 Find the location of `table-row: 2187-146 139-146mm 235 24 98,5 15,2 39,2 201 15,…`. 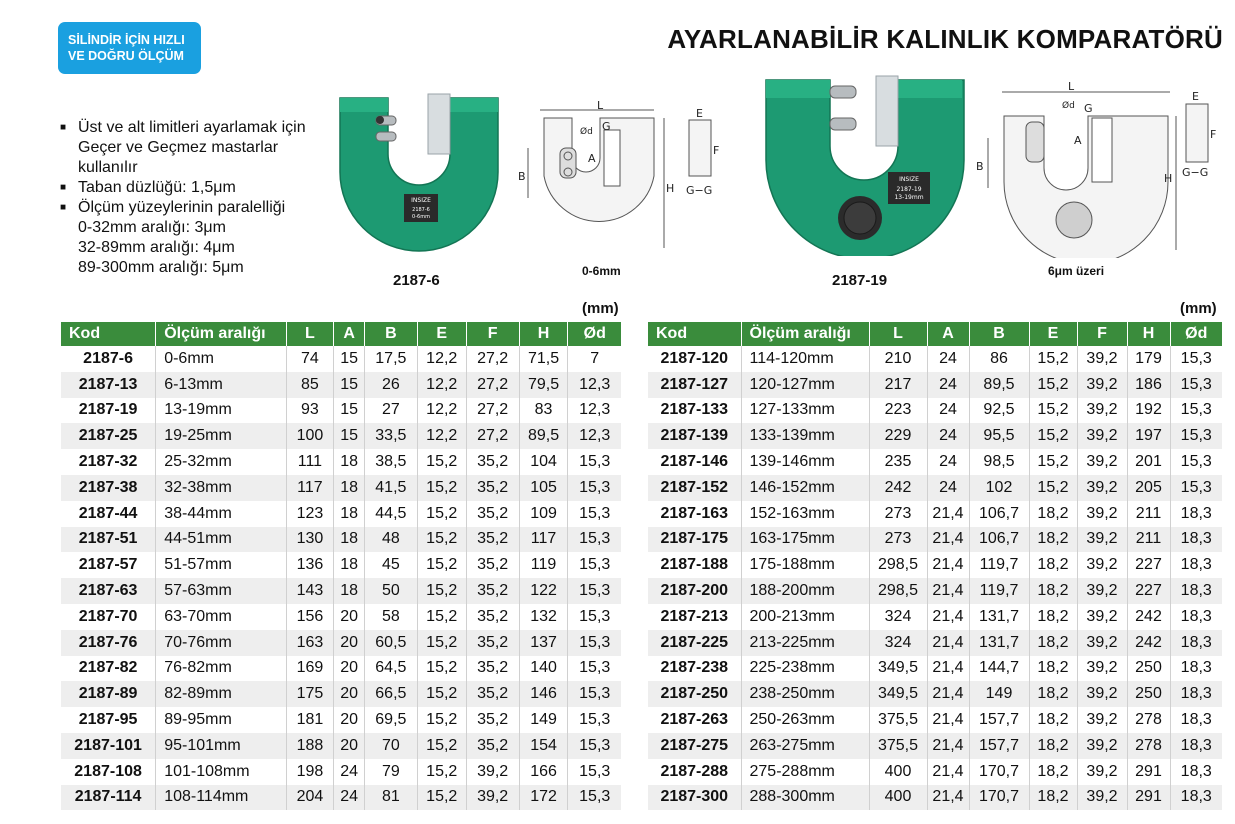

table-row: 2187-146 139-146mm 235 24 98,5 15,2 39,2 201 15,… is located at coordinates (935, 462).